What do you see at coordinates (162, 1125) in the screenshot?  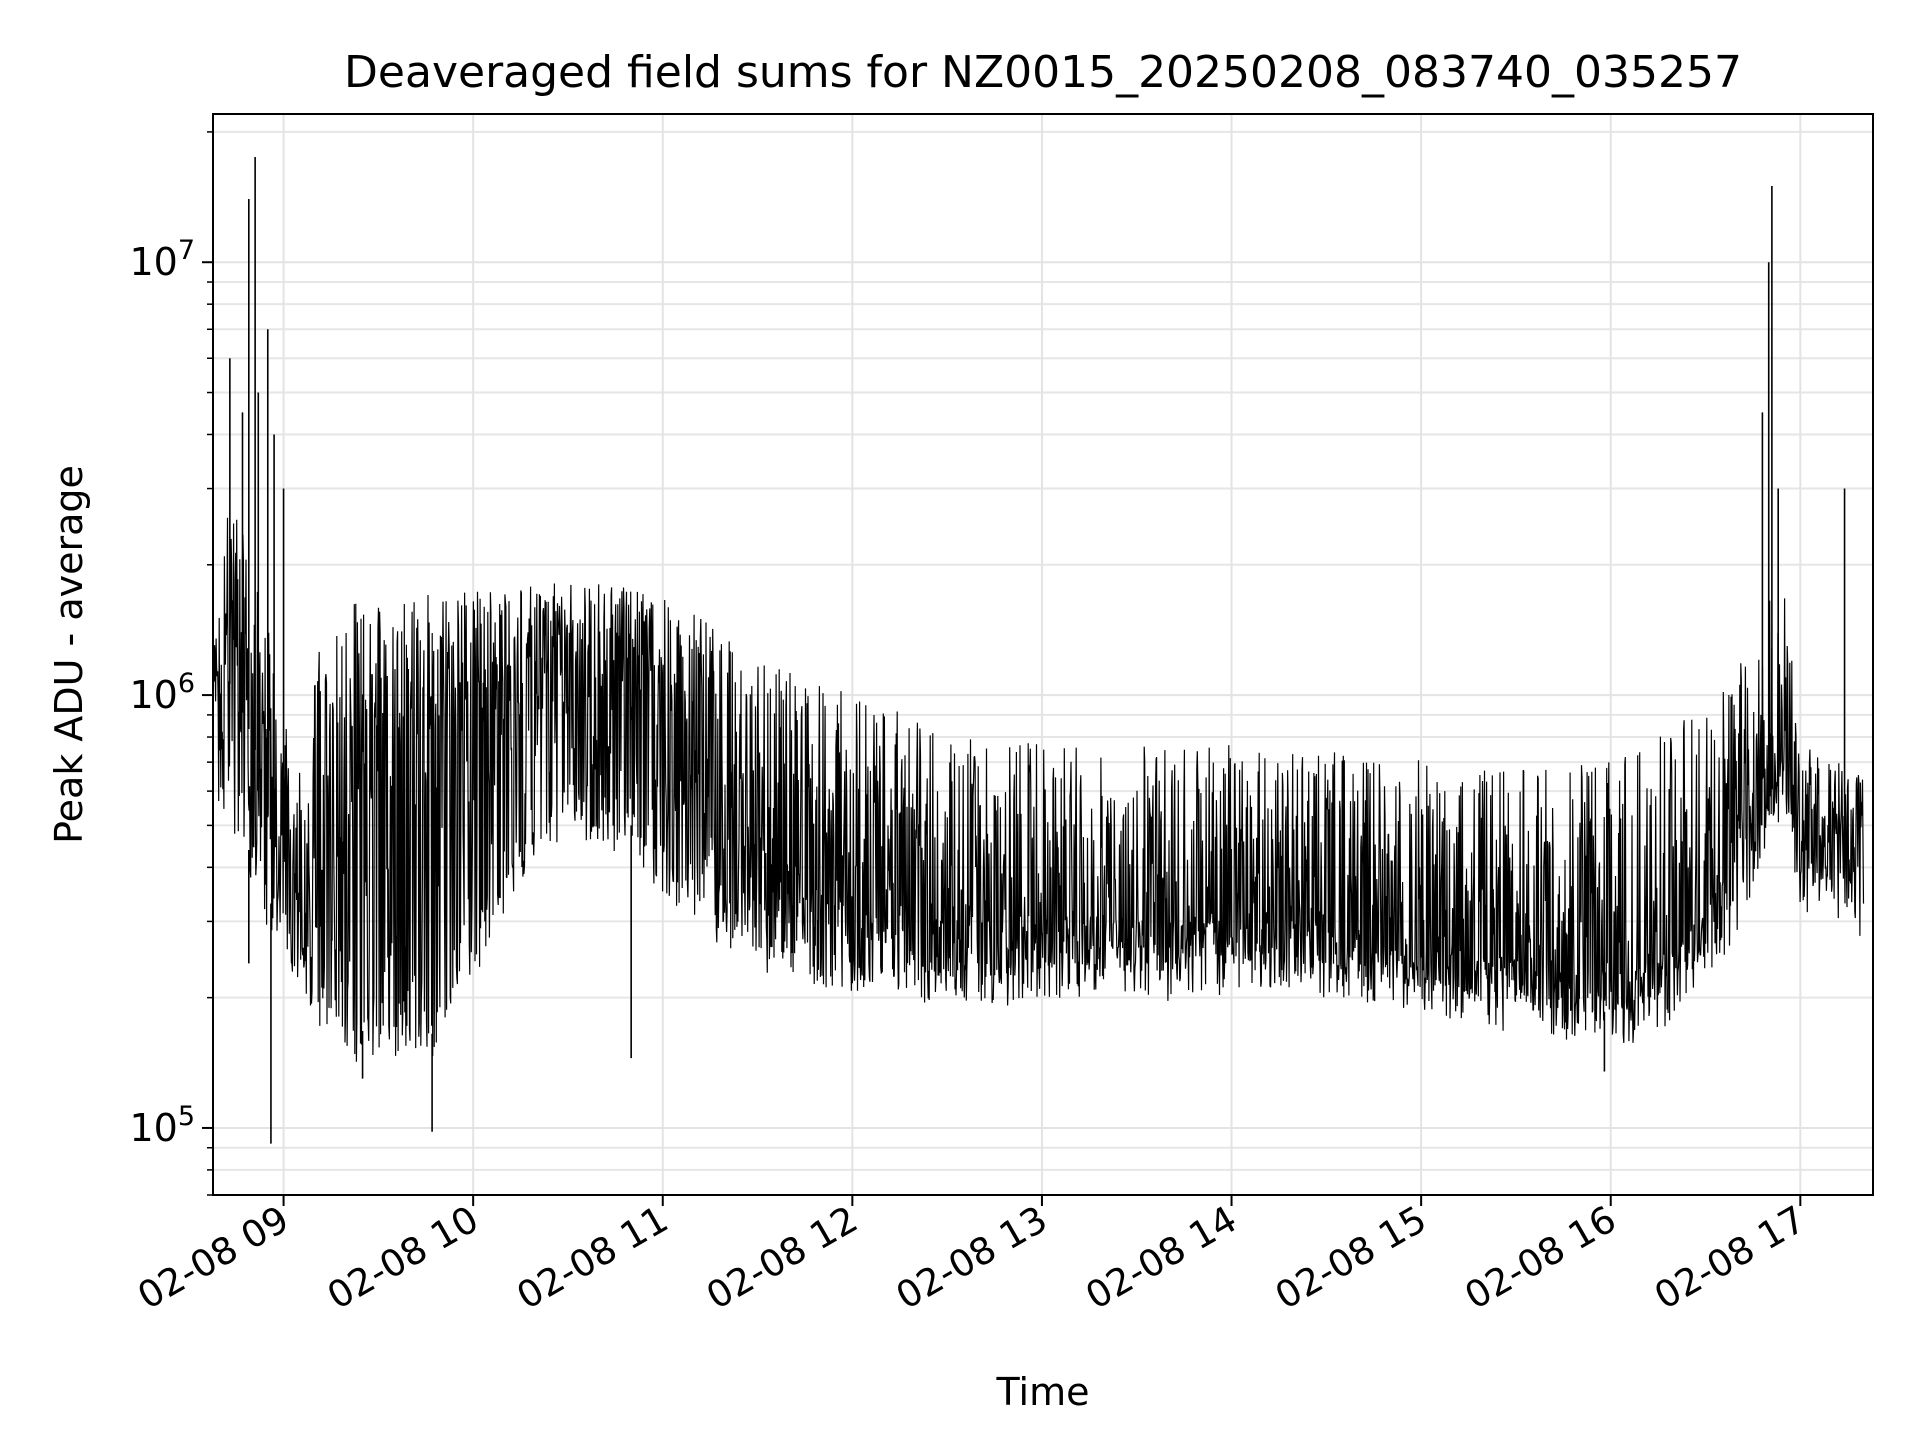 I see `y-tick-label: 105` at bounding box center [162, 1125].